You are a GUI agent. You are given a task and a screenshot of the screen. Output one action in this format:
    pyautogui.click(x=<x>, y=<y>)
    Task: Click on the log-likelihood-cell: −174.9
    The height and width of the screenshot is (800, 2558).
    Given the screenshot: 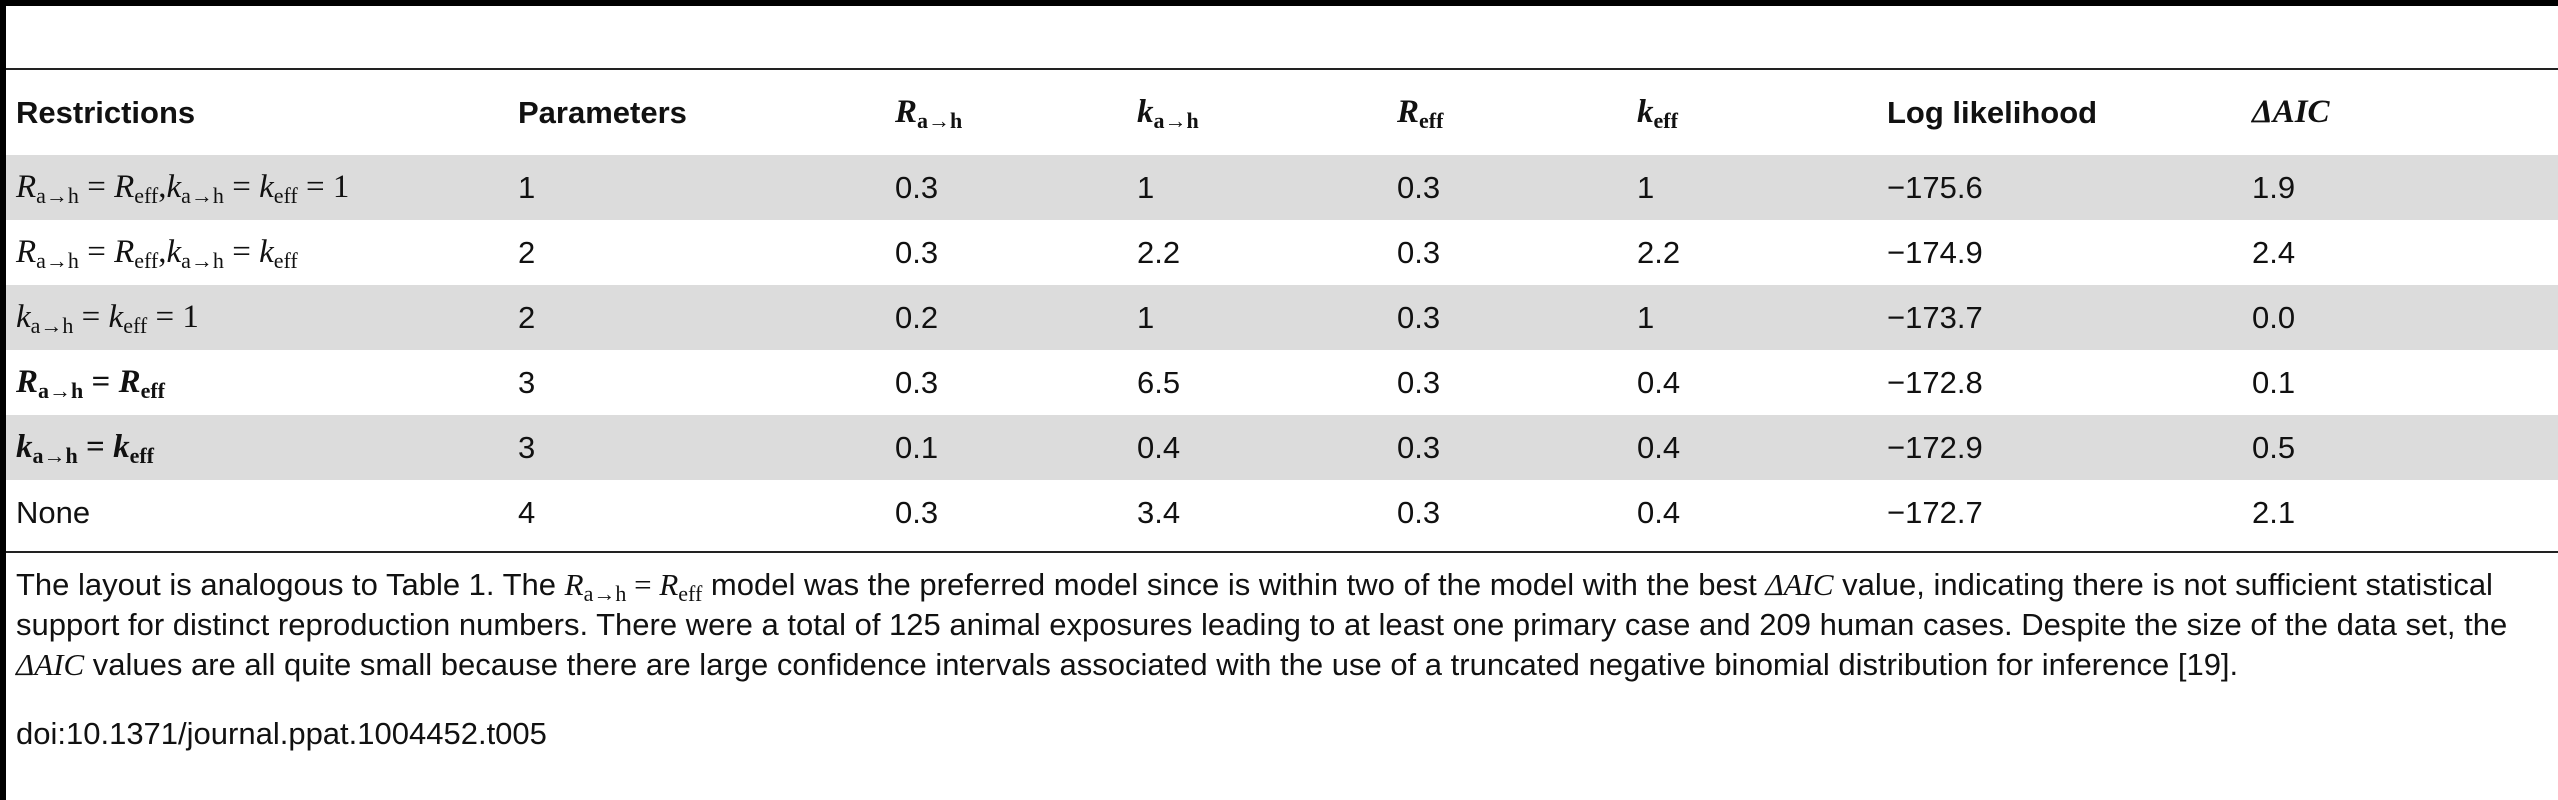 What is the action you would take?
    pyautogui.click(x=2059, y=252)
    